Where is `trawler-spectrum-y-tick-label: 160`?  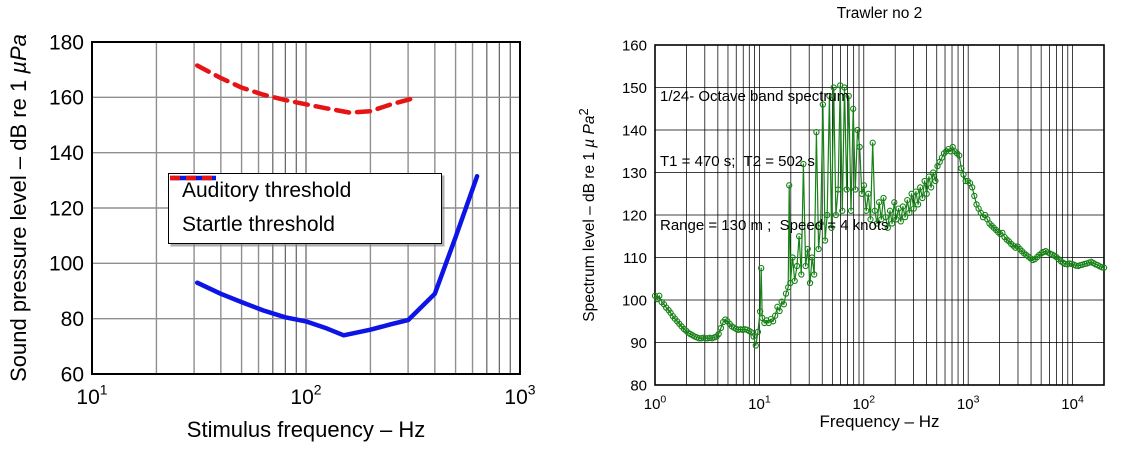
trawler-spectrum-y-tick-label: 160 is located at coordinates (634, 45).